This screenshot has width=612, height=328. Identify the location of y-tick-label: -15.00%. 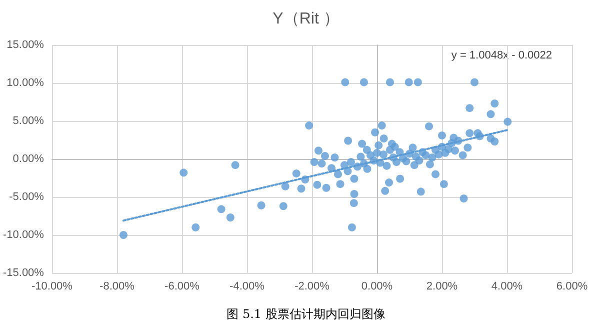
(23, 273).